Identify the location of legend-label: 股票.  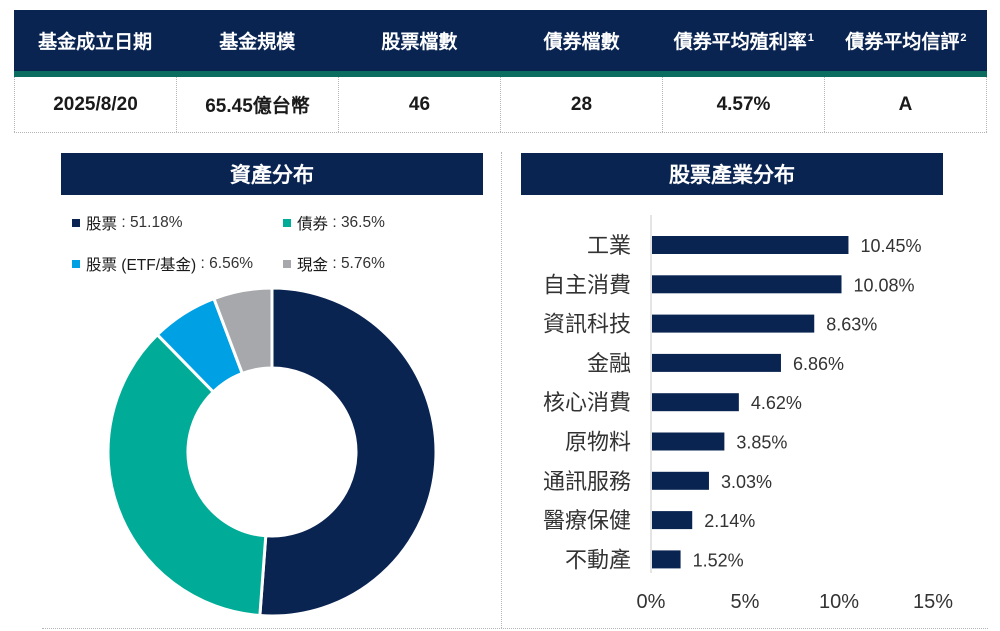
(102, 224).